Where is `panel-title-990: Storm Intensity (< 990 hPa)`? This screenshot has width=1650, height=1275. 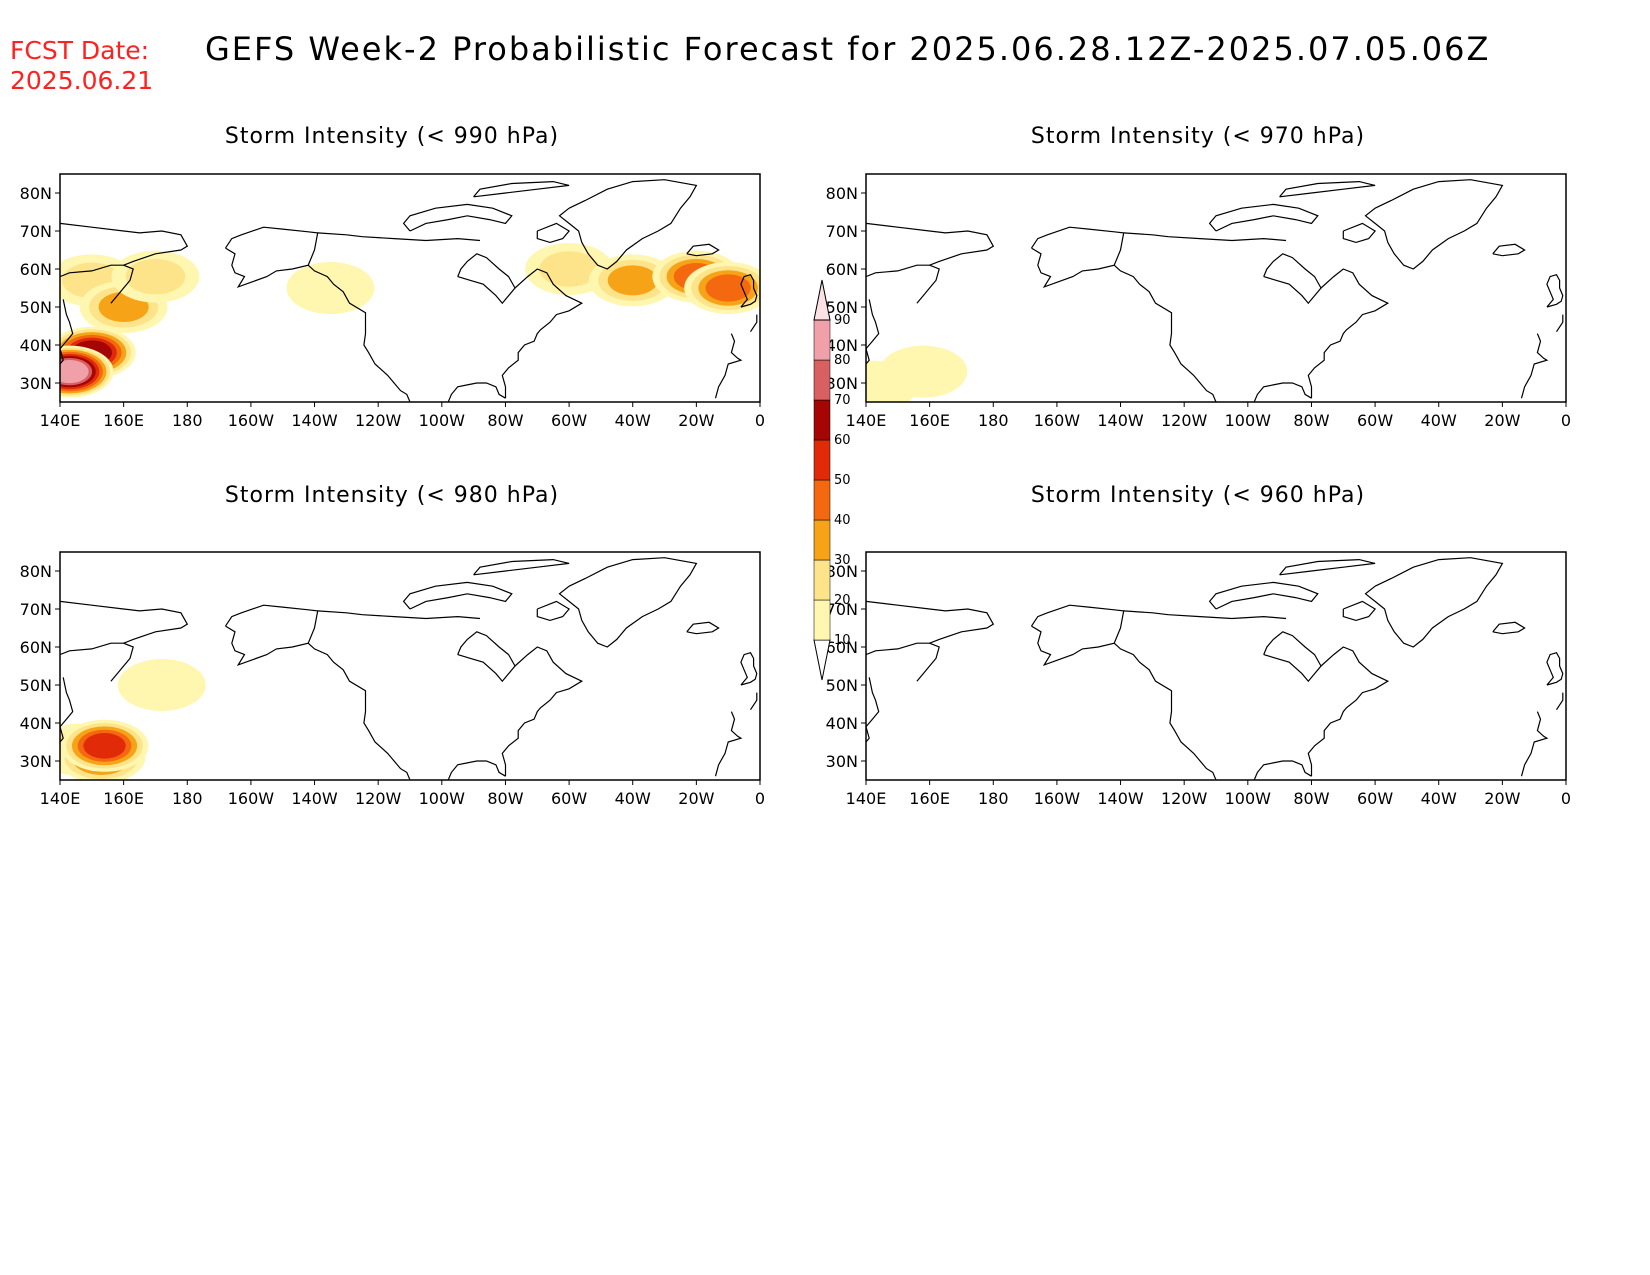
panel-title-990: Storm Intensity (< 990 hPa) is located at coordinates (392, 136).